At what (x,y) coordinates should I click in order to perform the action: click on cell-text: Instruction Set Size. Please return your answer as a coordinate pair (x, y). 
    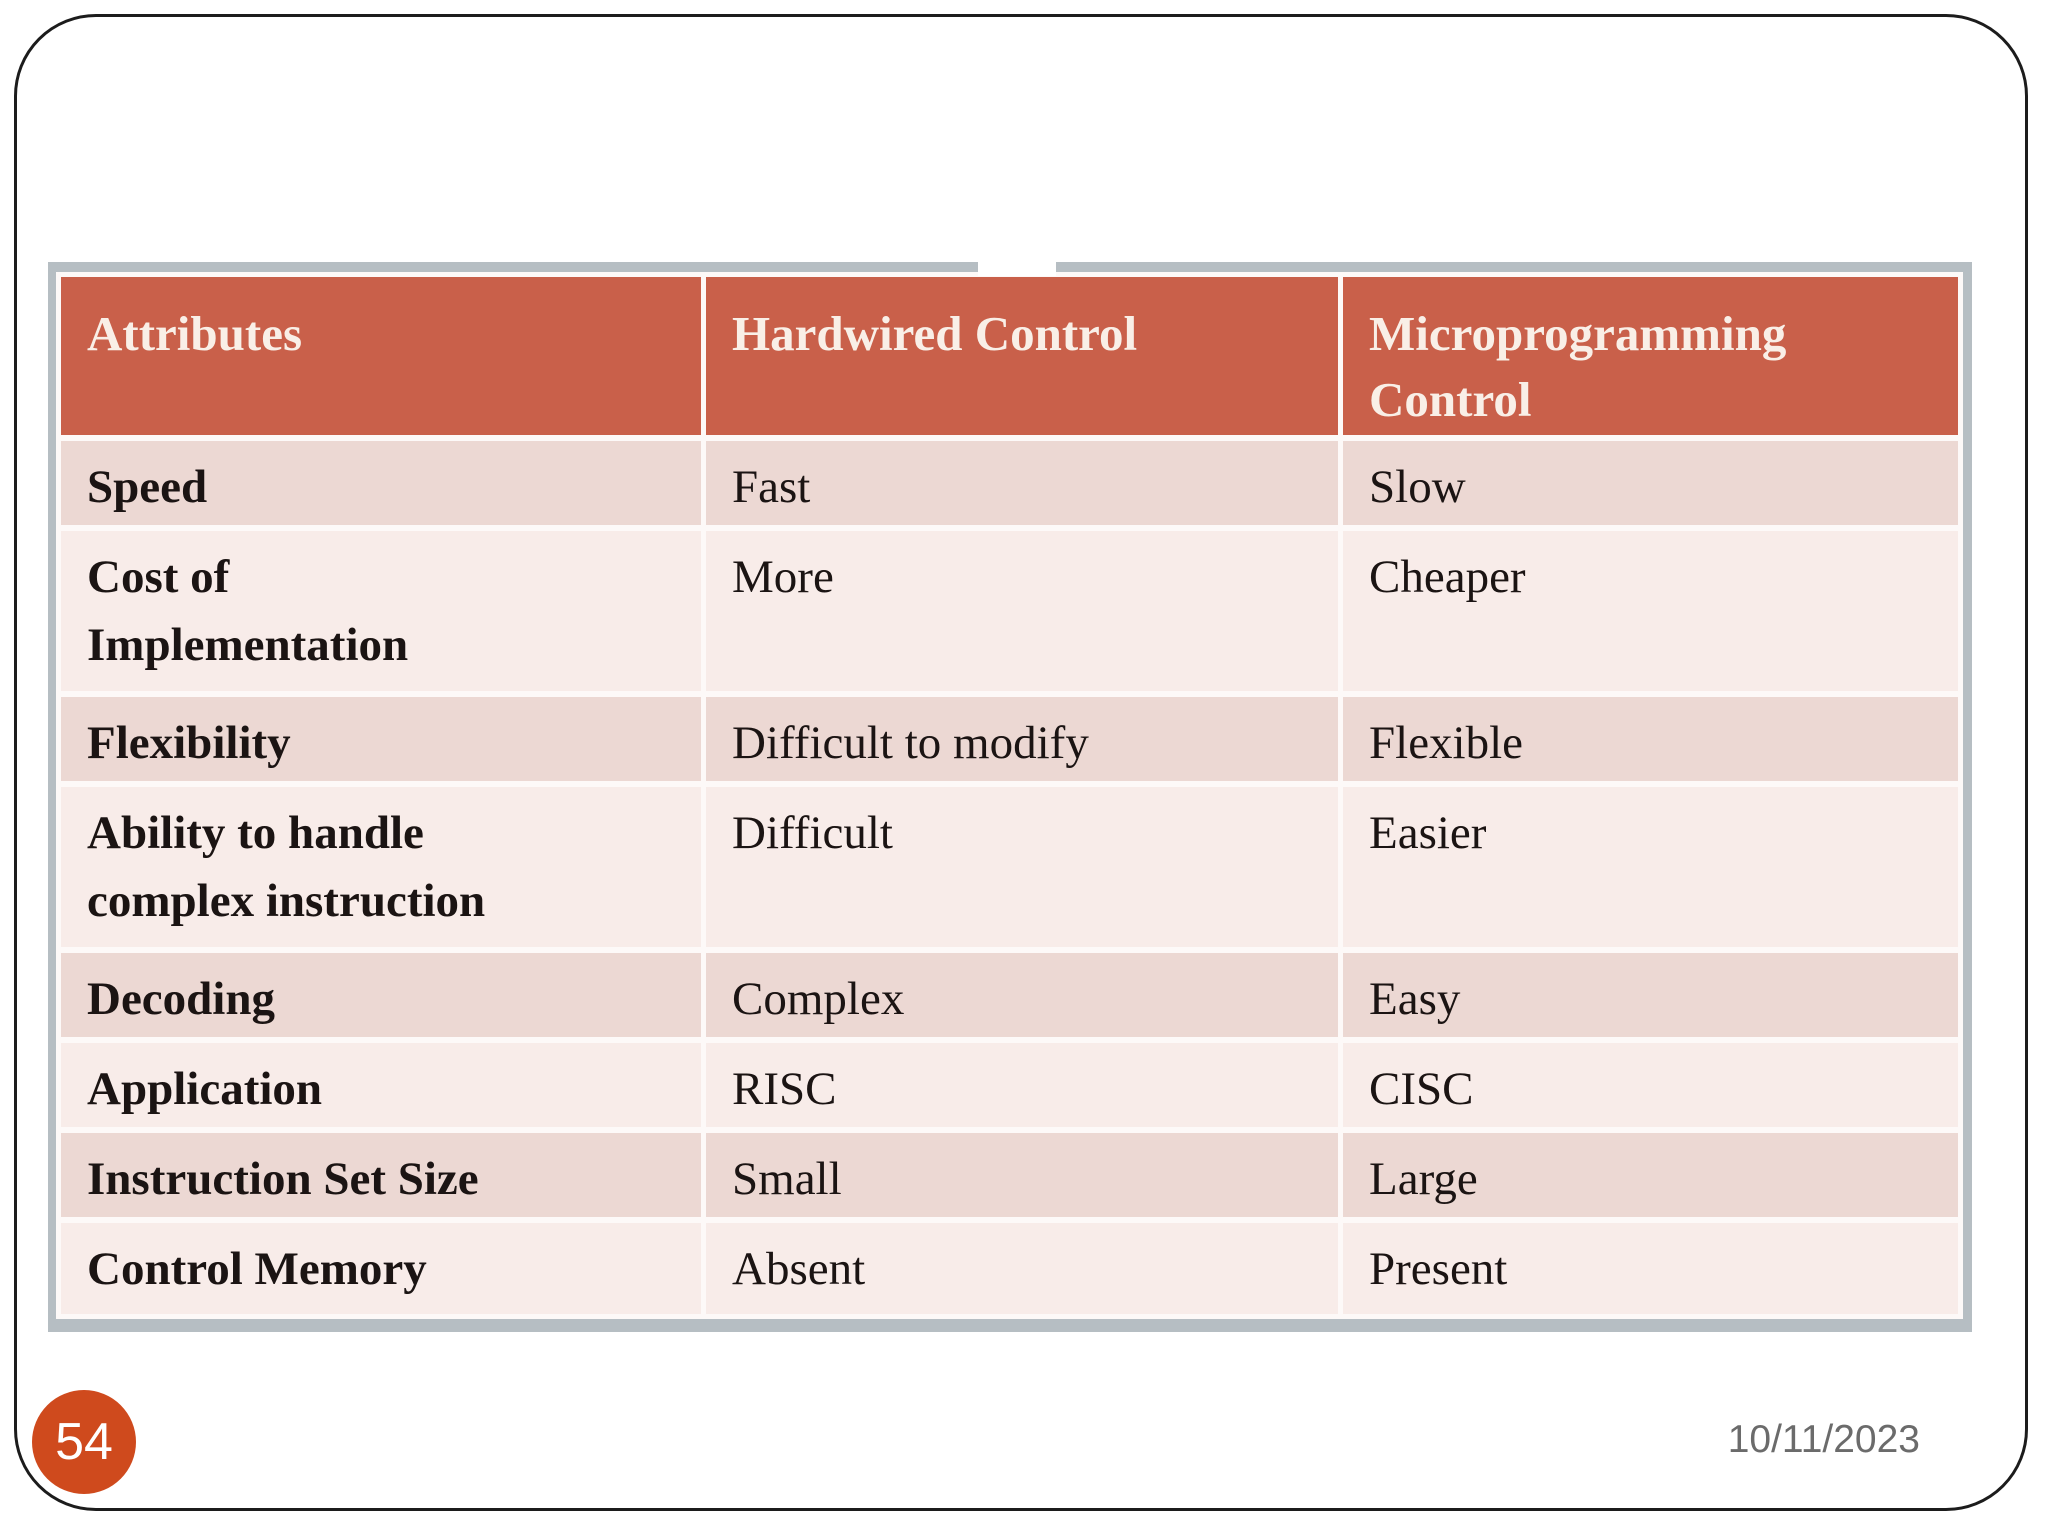
    Looking at the image, I should click on (283, 1179).